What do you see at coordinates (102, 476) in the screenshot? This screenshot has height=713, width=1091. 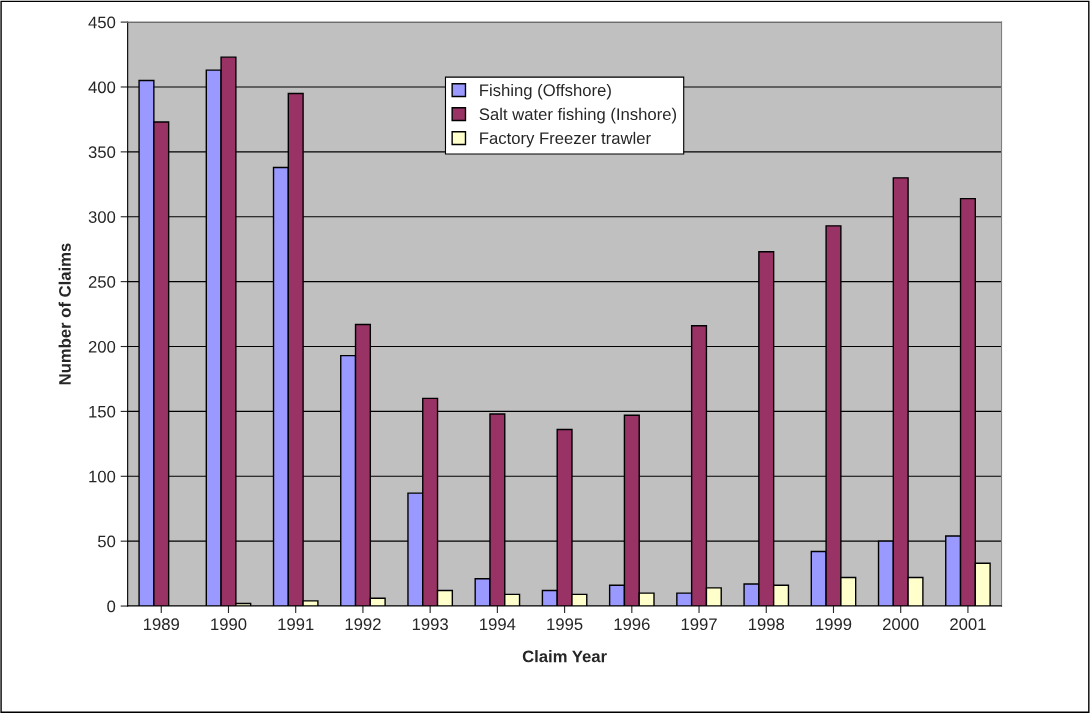 I see `y-tick-label: 100` at bounding box center [102, 476].